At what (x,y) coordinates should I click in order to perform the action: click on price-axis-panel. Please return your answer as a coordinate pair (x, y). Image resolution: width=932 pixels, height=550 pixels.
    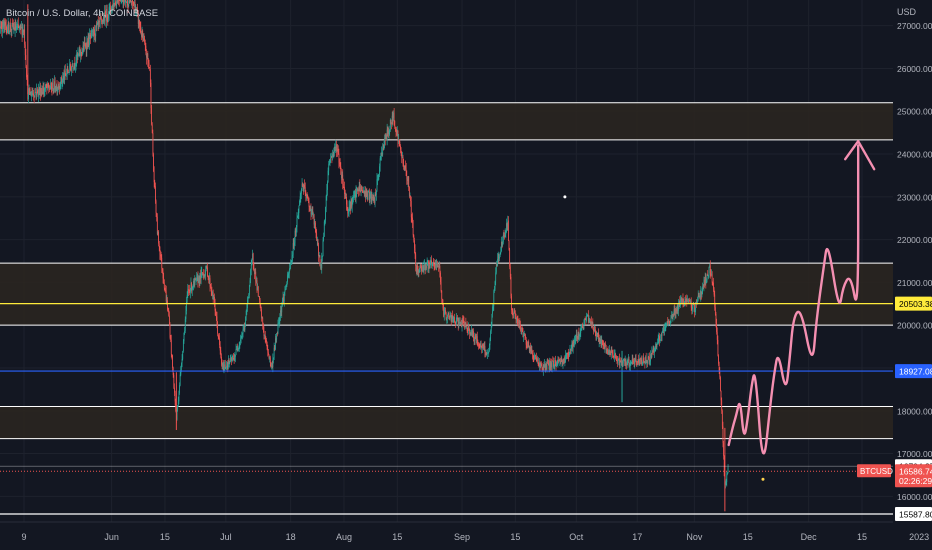
    Looking at the image, I should click on (912, 275).